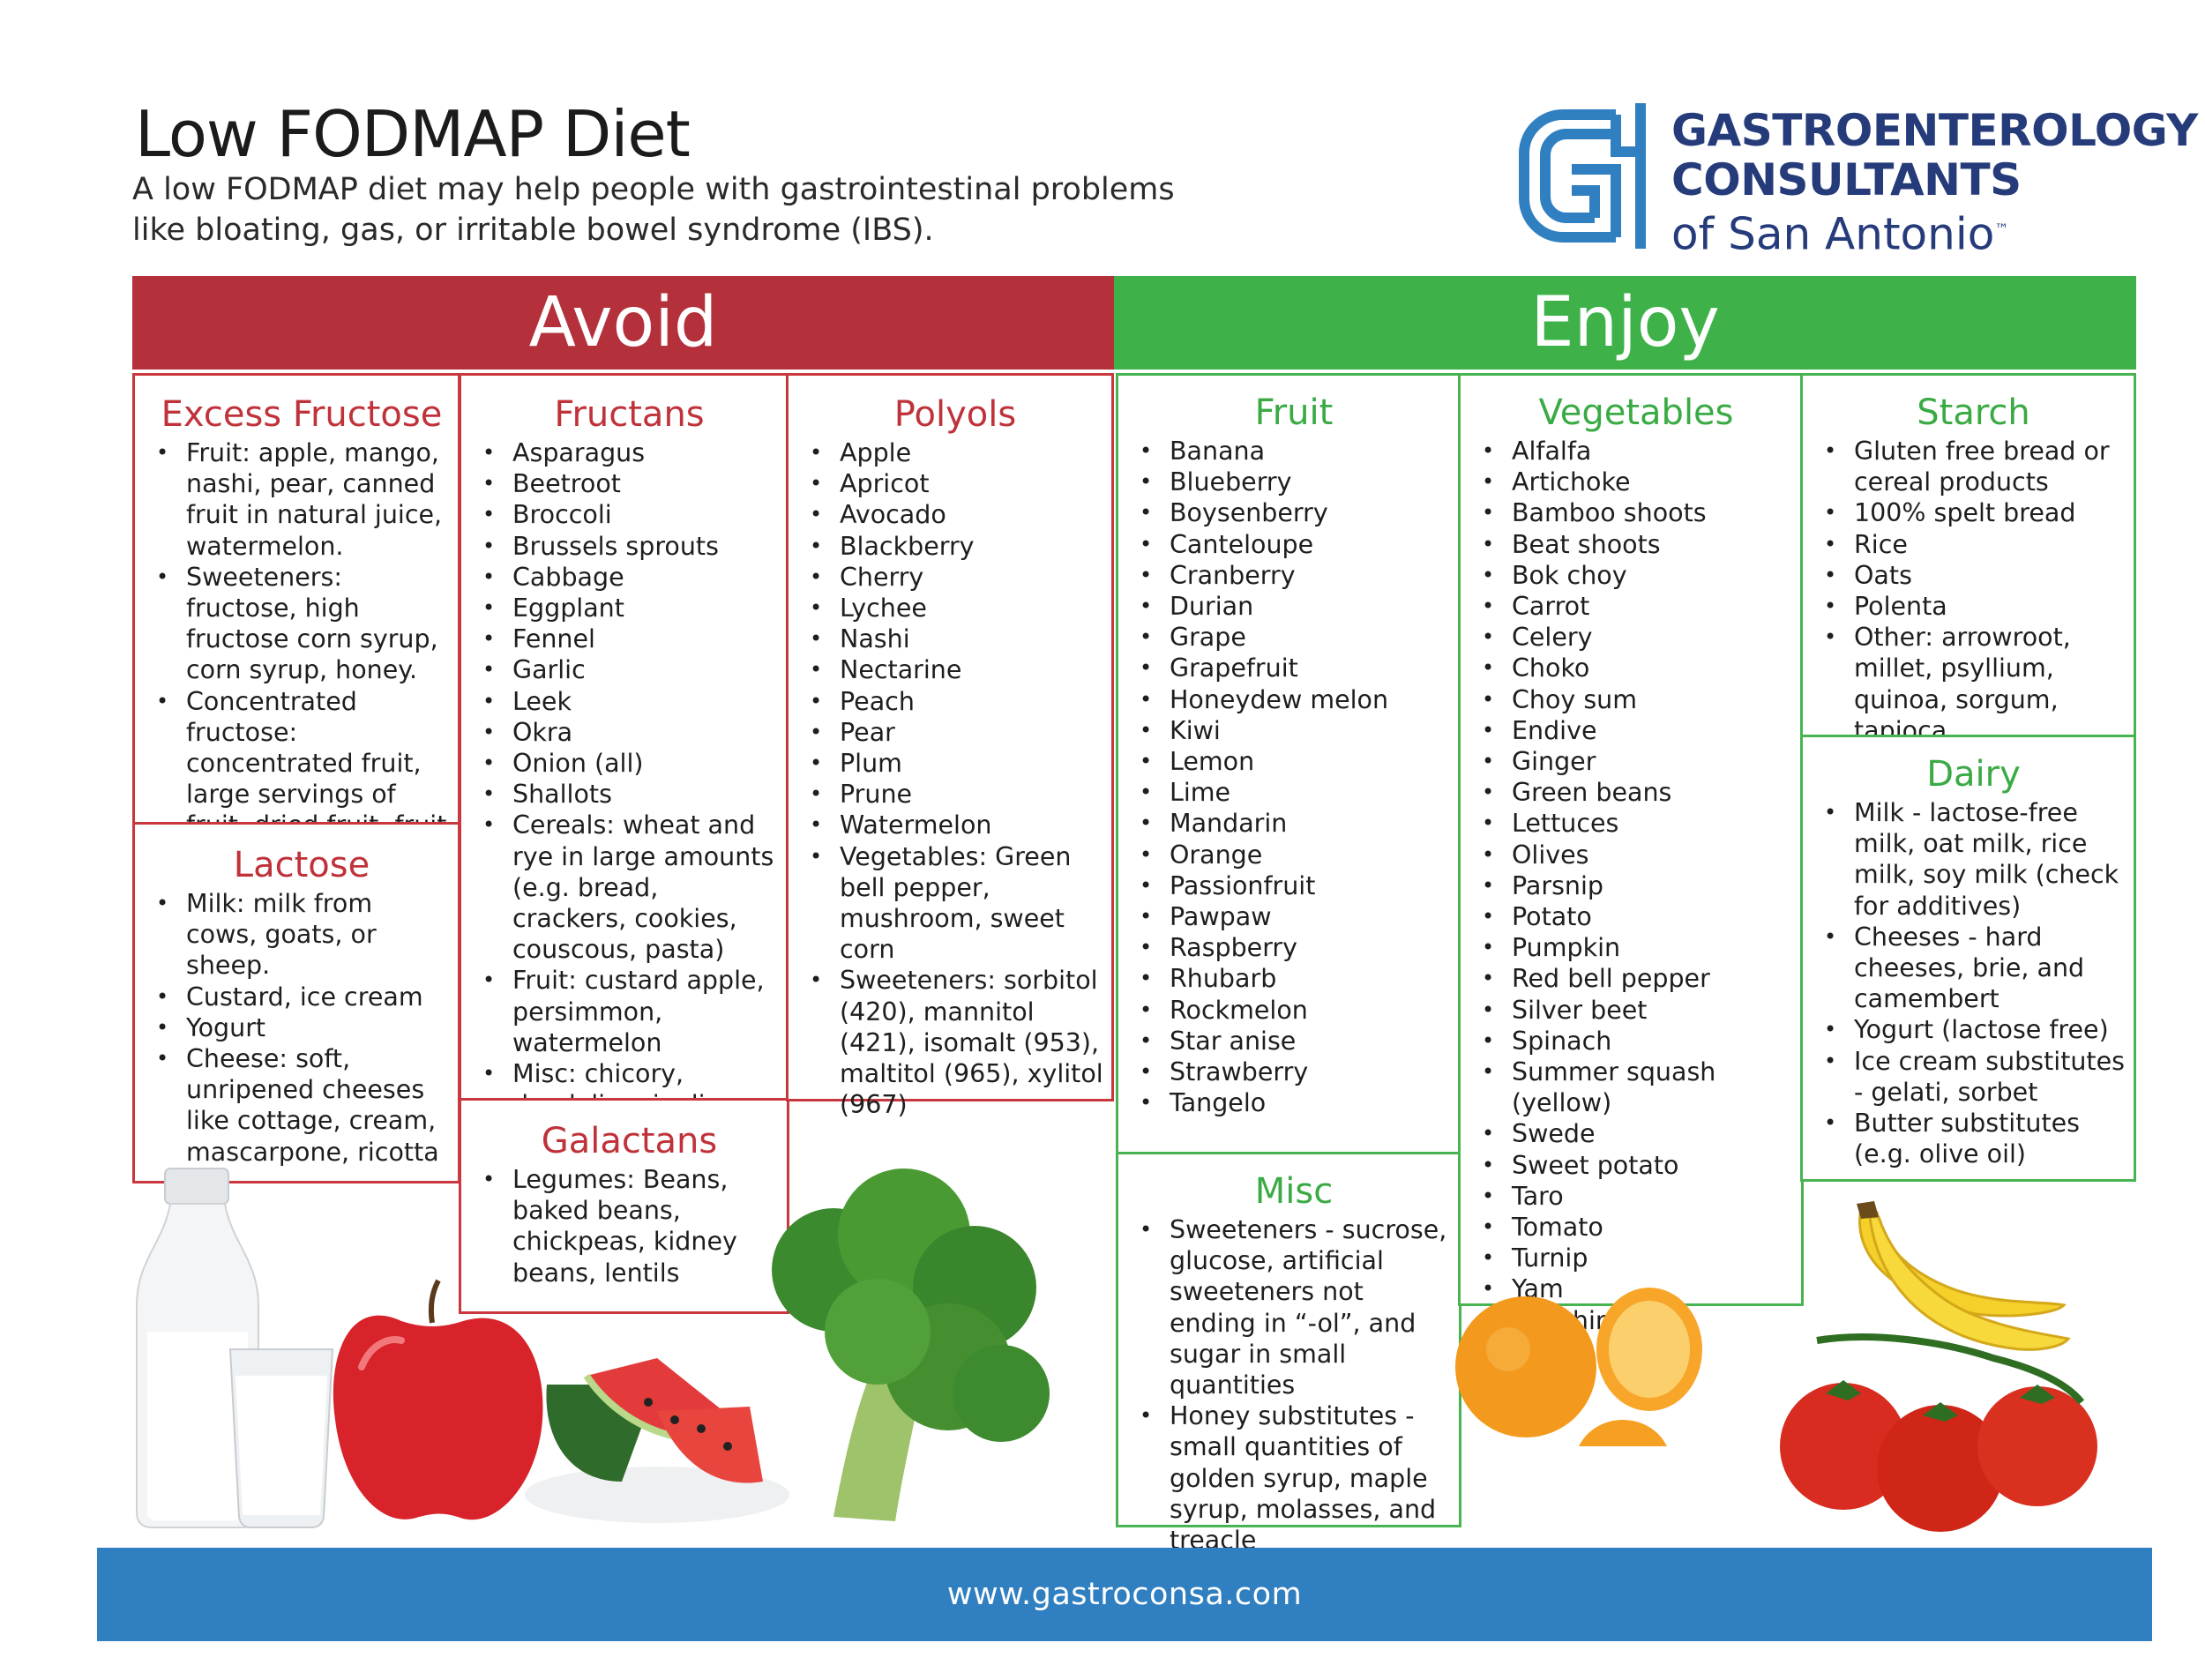 The height and width of the screenshot is (1680, 2205). Describe the element at coordinates (1296, 978) in the screenshot. I see `list-item: Rhubarb` at that location.